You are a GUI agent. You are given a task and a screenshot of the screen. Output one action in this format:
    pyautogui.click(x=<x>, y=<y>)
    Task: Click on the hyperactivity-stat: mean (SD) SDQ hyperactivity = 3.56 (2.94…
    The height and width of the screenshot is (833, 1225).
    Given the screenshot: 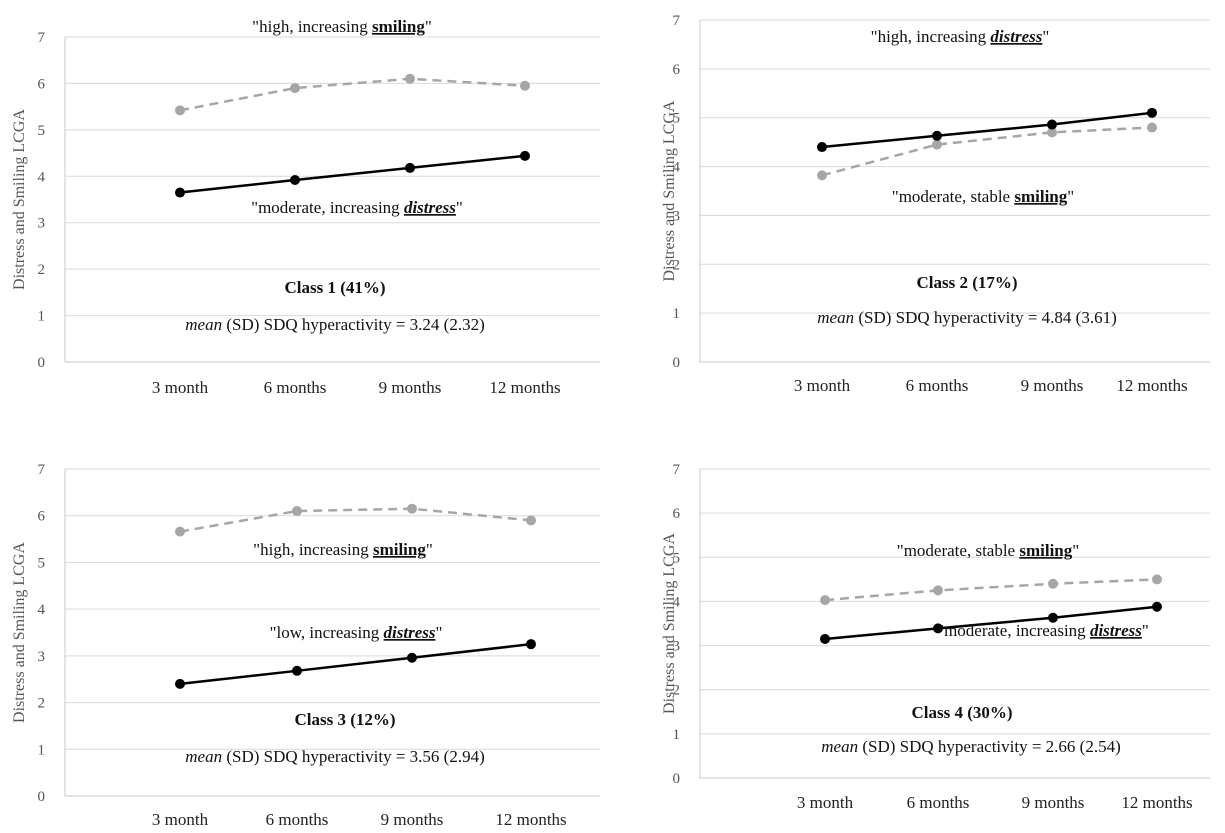 What is the action you would take?
    pyautogui.click(x=335, y=756)
    